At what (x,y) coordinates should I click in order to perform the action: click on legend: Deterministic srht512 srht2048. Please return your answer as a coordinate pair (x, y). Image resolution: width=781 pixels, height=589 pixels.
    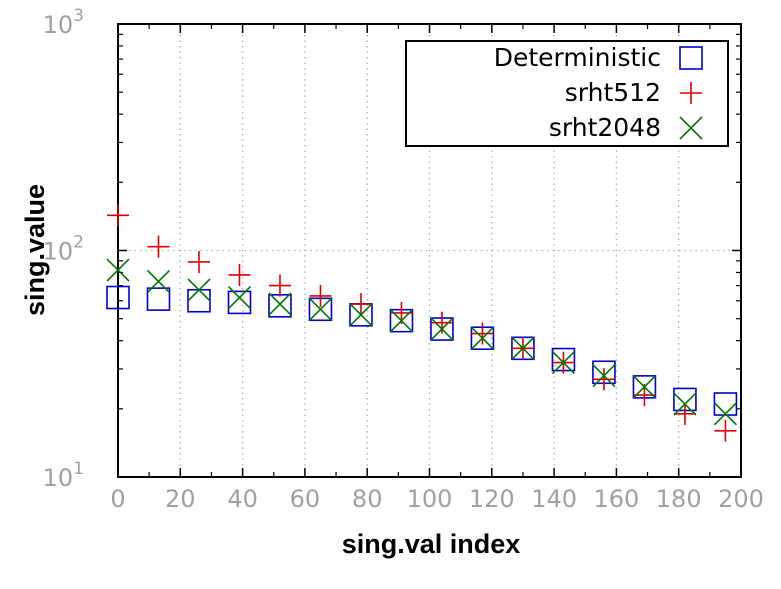
    Looking at the image, I should click on (567, 93).